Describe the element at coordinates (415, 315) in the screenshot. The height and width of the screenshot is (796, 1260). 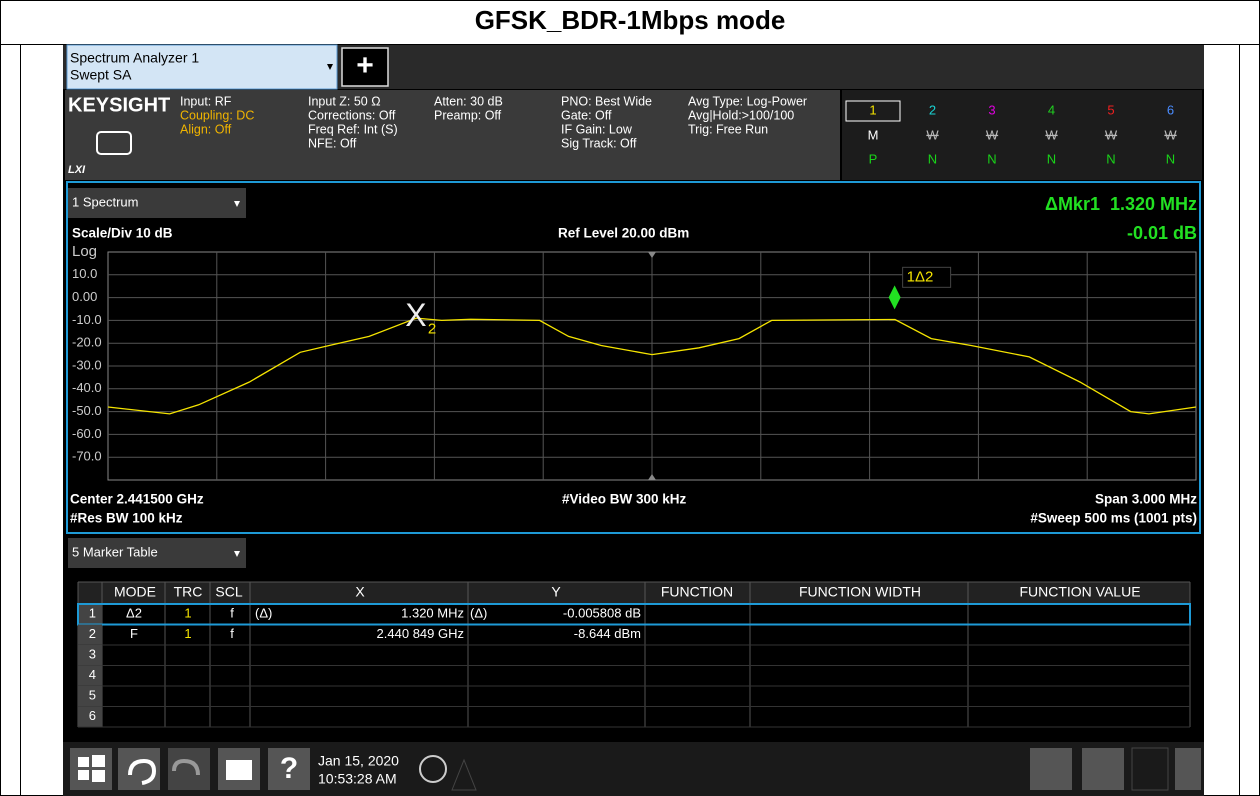
I see `reference-marker: X` at that location.